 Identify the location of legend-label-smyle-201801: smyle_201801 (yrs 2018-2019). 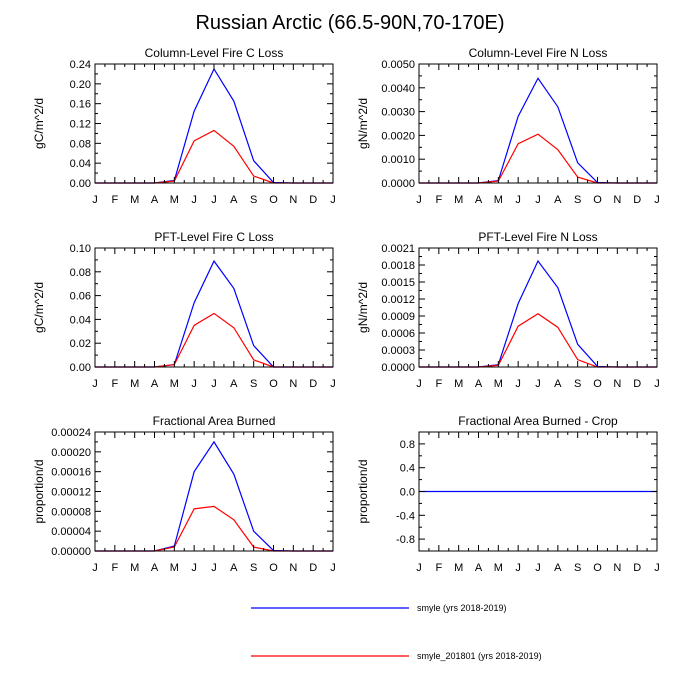
(479, 656).